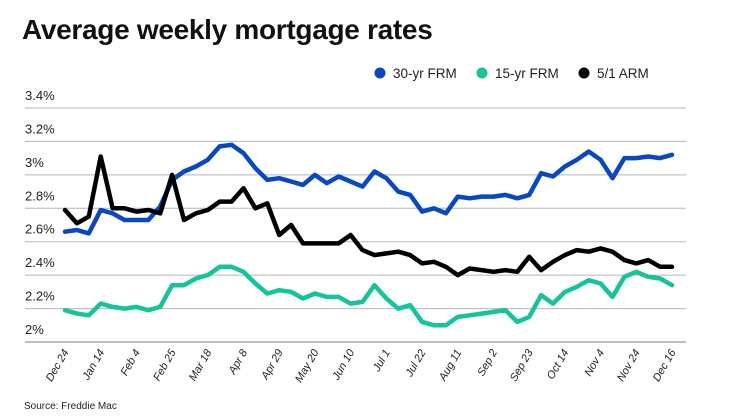 The image size is (740, 416). What do you see at coordinates (34, 329) in the screenshot?
I see `y-tick-label: 2%` at bounding box center [34, 329].